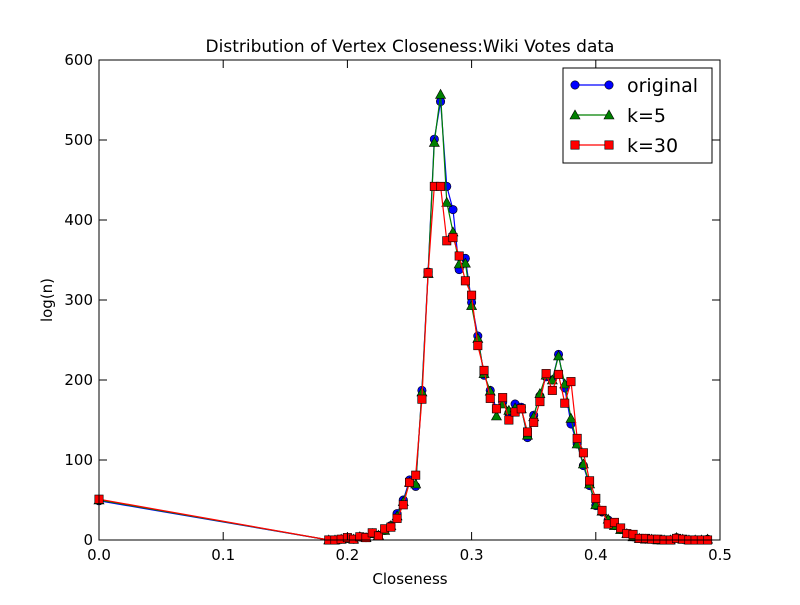 The width and height of the screenshot is (800, 605). I want to click on y-tick-label: 500, so click(78, 140).